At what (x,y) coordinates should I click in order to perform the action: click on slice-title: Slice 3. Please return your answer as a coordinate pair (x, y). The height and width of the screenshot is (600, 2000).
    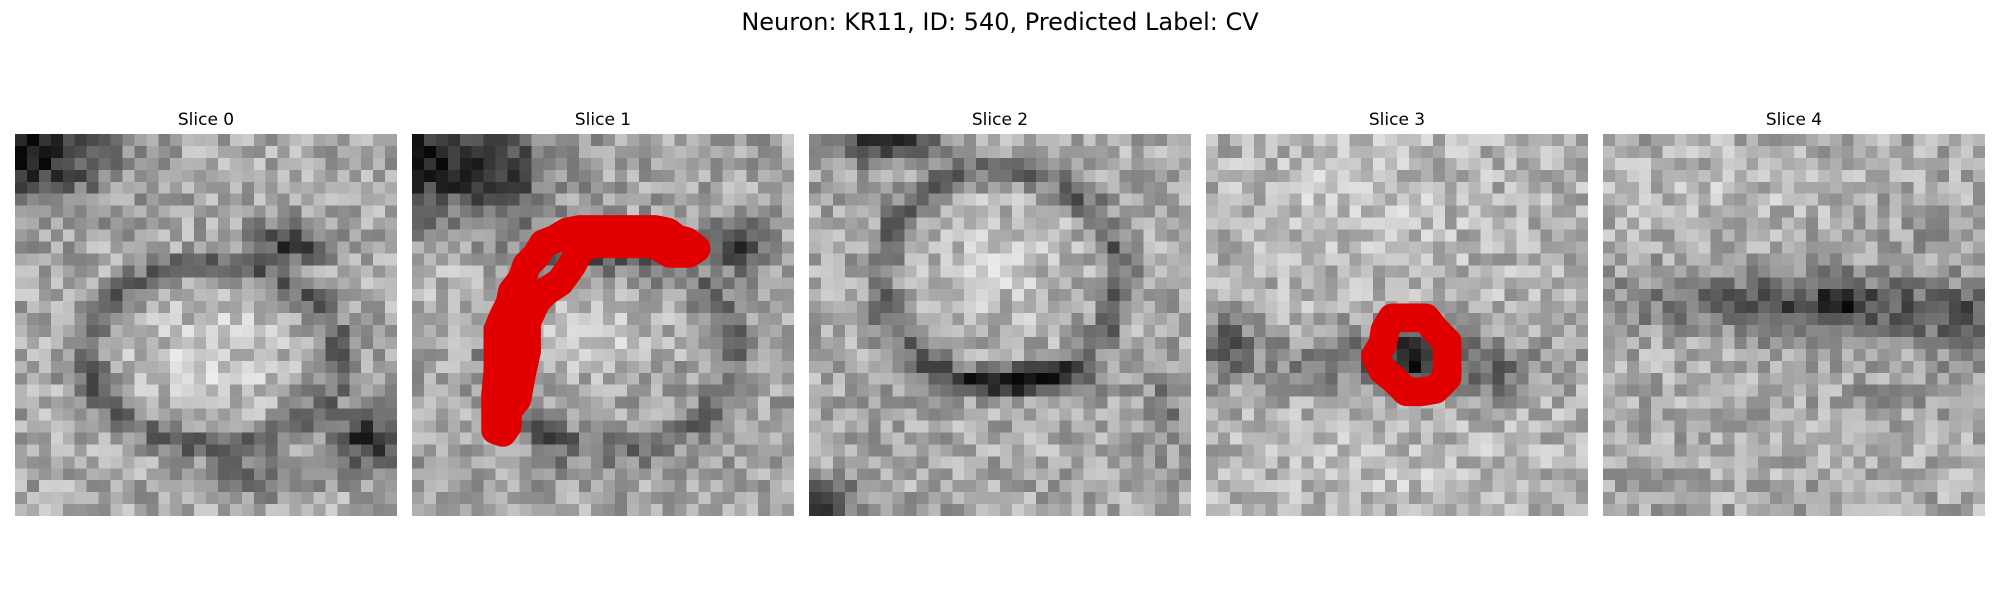
    Looking at the image, I should click on (1397, 120).